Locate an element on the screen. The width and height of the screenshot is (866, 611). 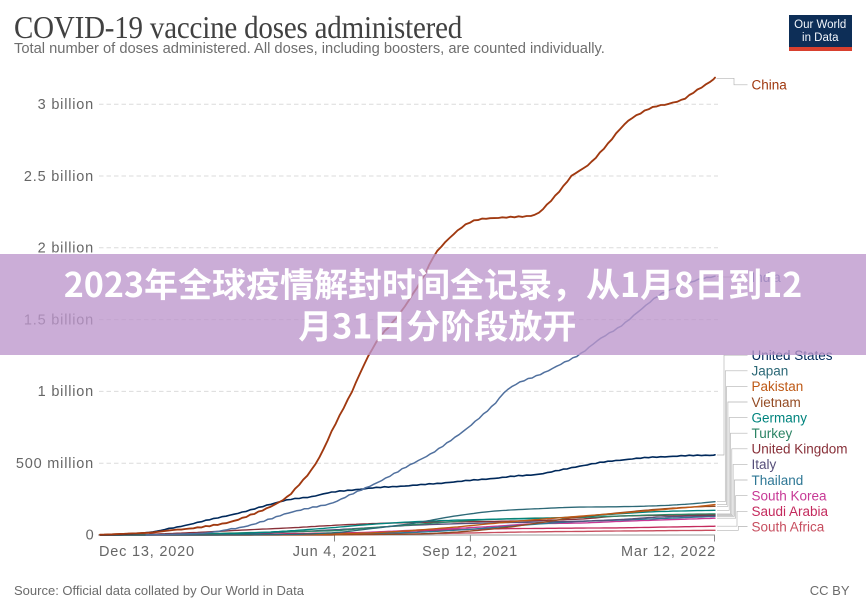
svg-text: Pakistan is located at coordinates (778, 386).